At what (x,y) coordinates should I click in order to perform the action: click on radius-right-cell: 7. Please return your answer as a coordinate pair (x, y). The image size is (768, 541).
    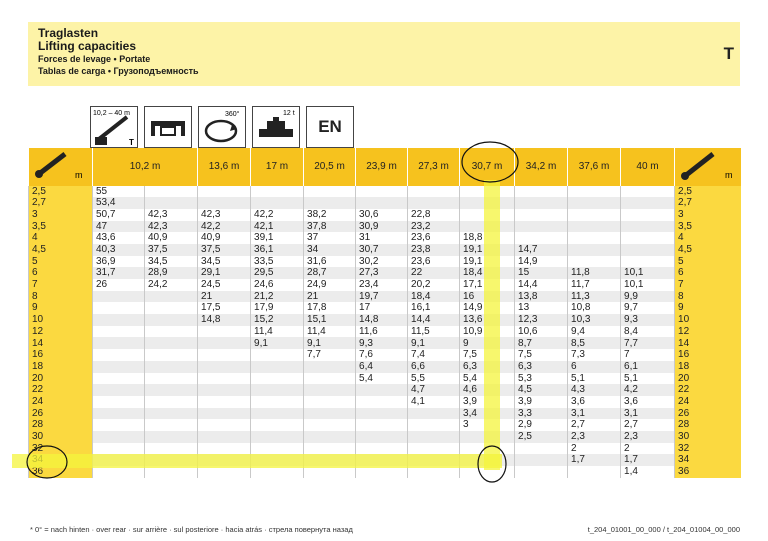
    Looking at the image, I should click on (707, 285).